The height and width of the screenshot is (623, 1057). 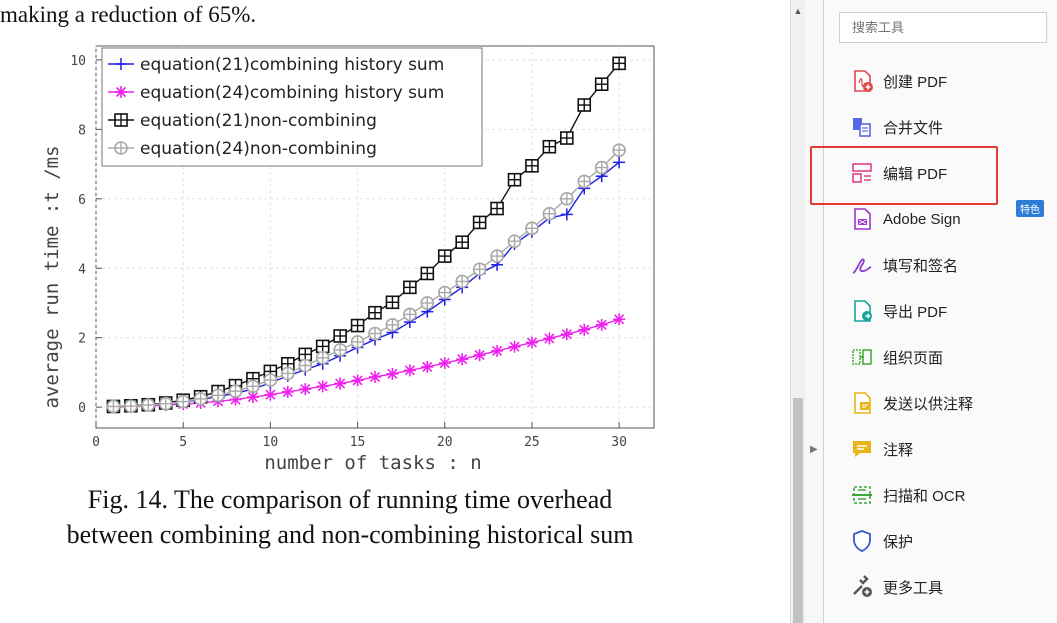 I want to click on tool-item-create-pdf: 创建 PDF, so click(x=948, y=81).